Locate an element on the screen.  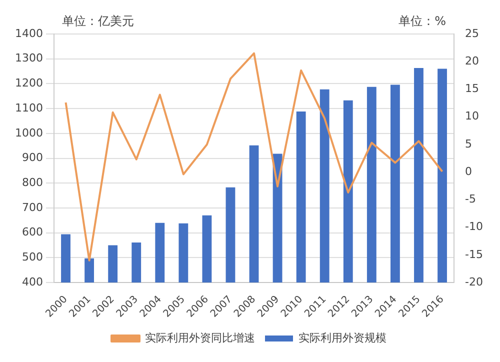
y-tick-label: 600 is located at coordinates (32, 232).